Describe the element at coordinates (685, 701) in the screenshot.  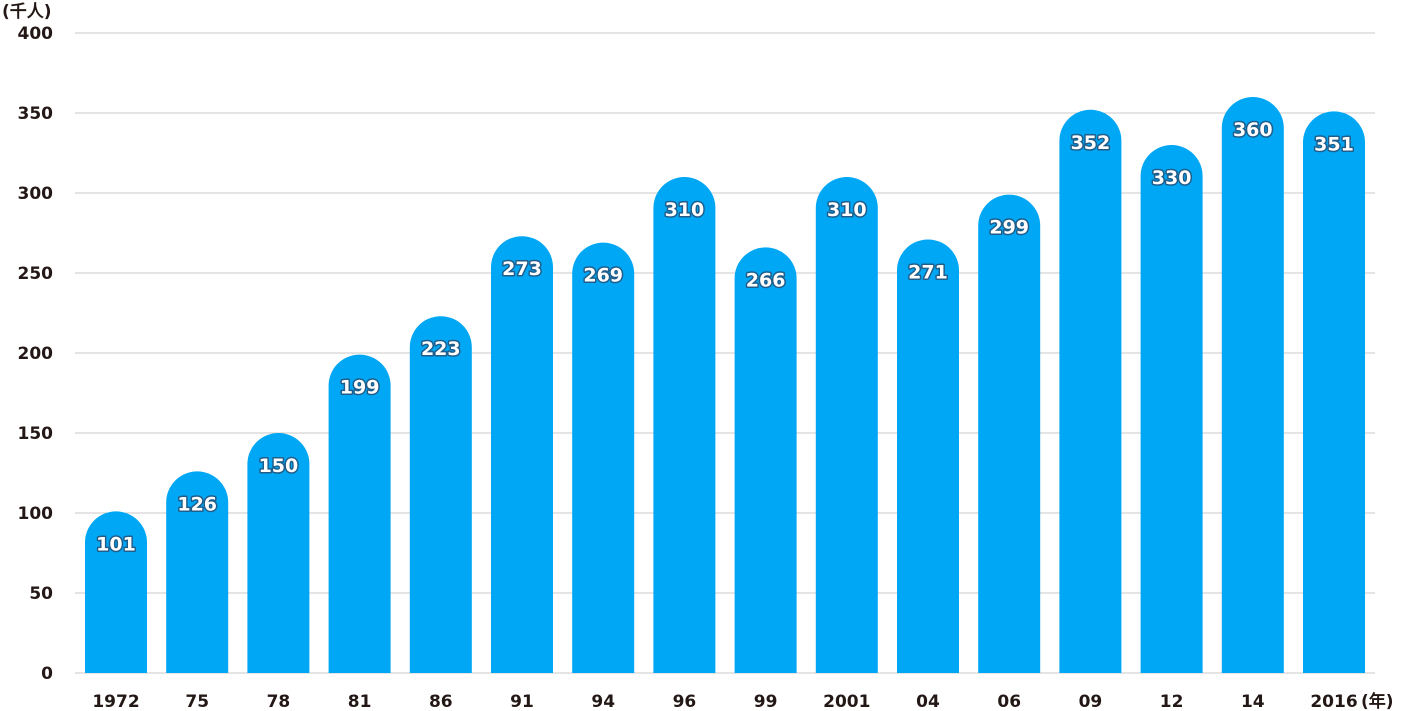
I see `x-tick-label-96: 96` at that location.